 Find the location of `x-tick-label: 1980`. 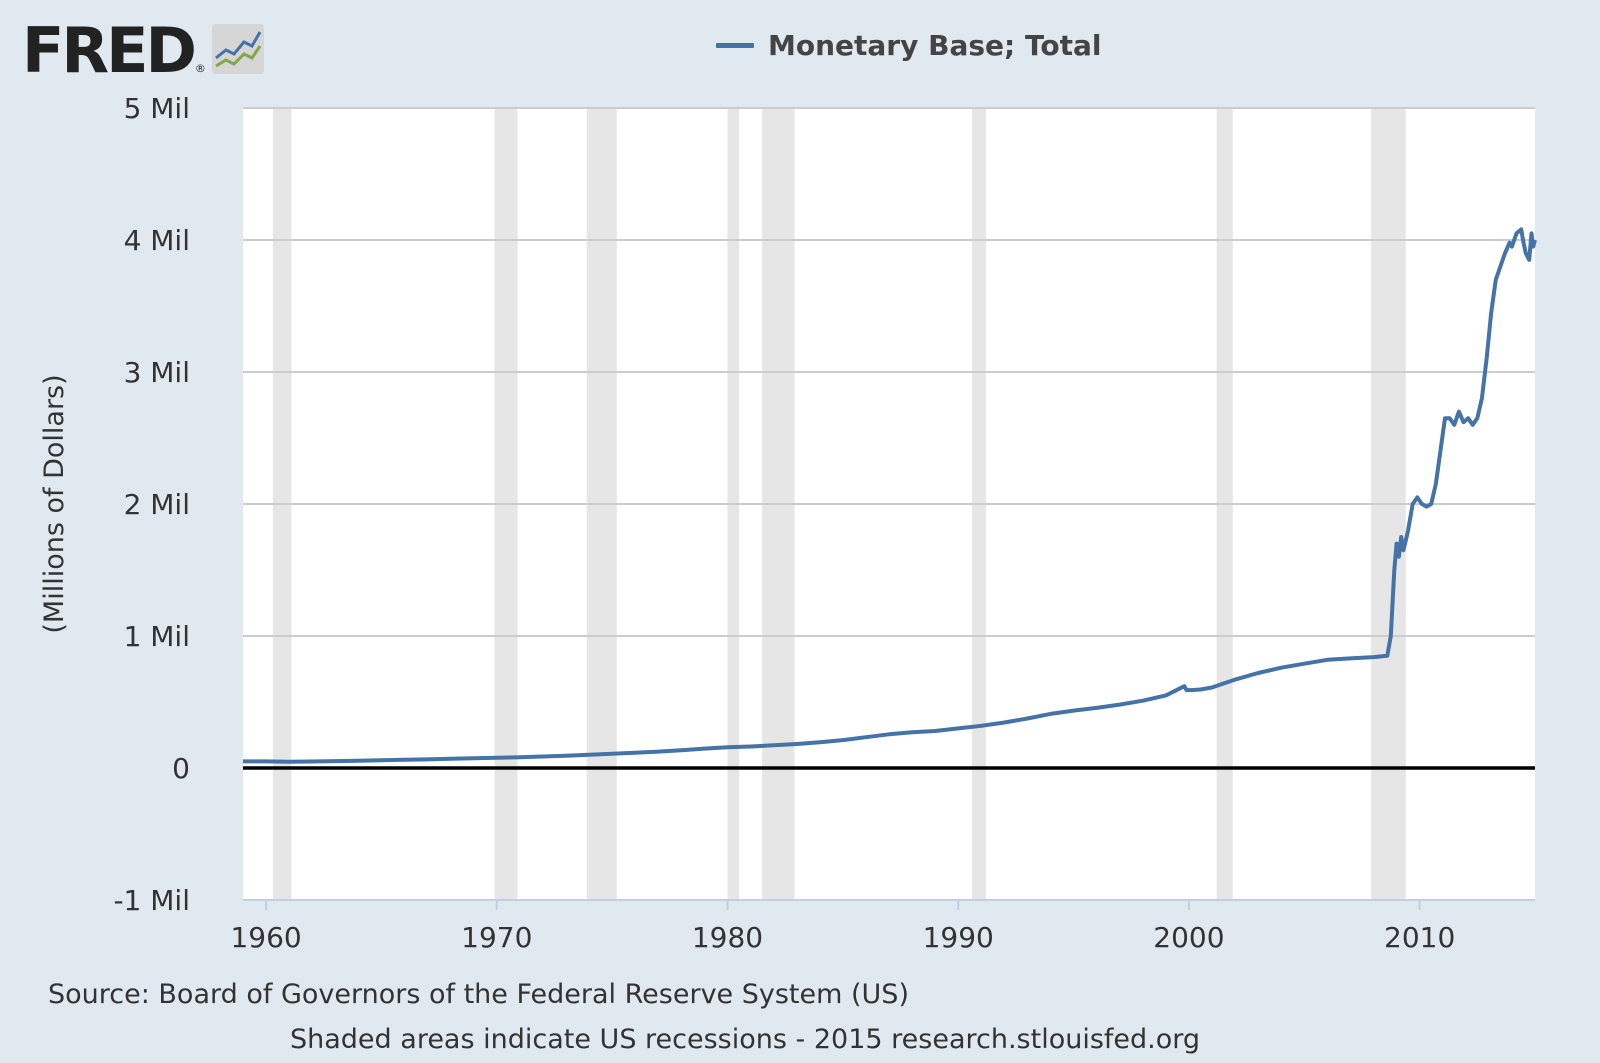

x-tick-label: 1980 is located at coordinates (727, 937).